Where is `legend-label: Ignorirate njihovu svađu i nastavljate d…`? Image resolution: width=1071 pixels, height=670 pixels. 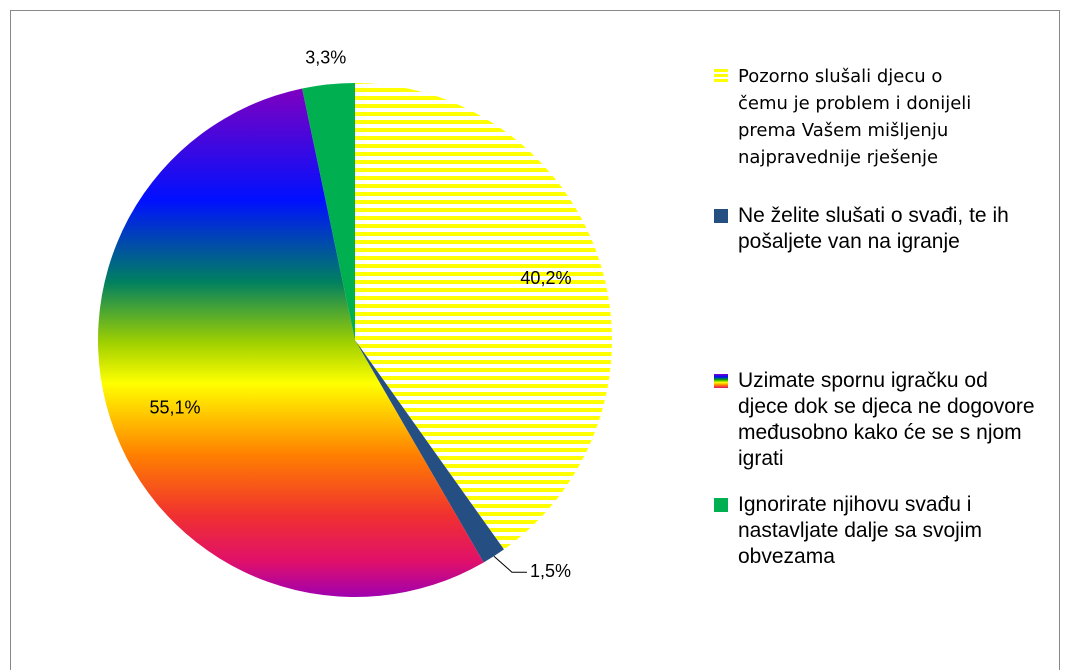
legend-label: Ignorirate njihovu svađu i nastavljate d… is located at coordinates (860, 530).